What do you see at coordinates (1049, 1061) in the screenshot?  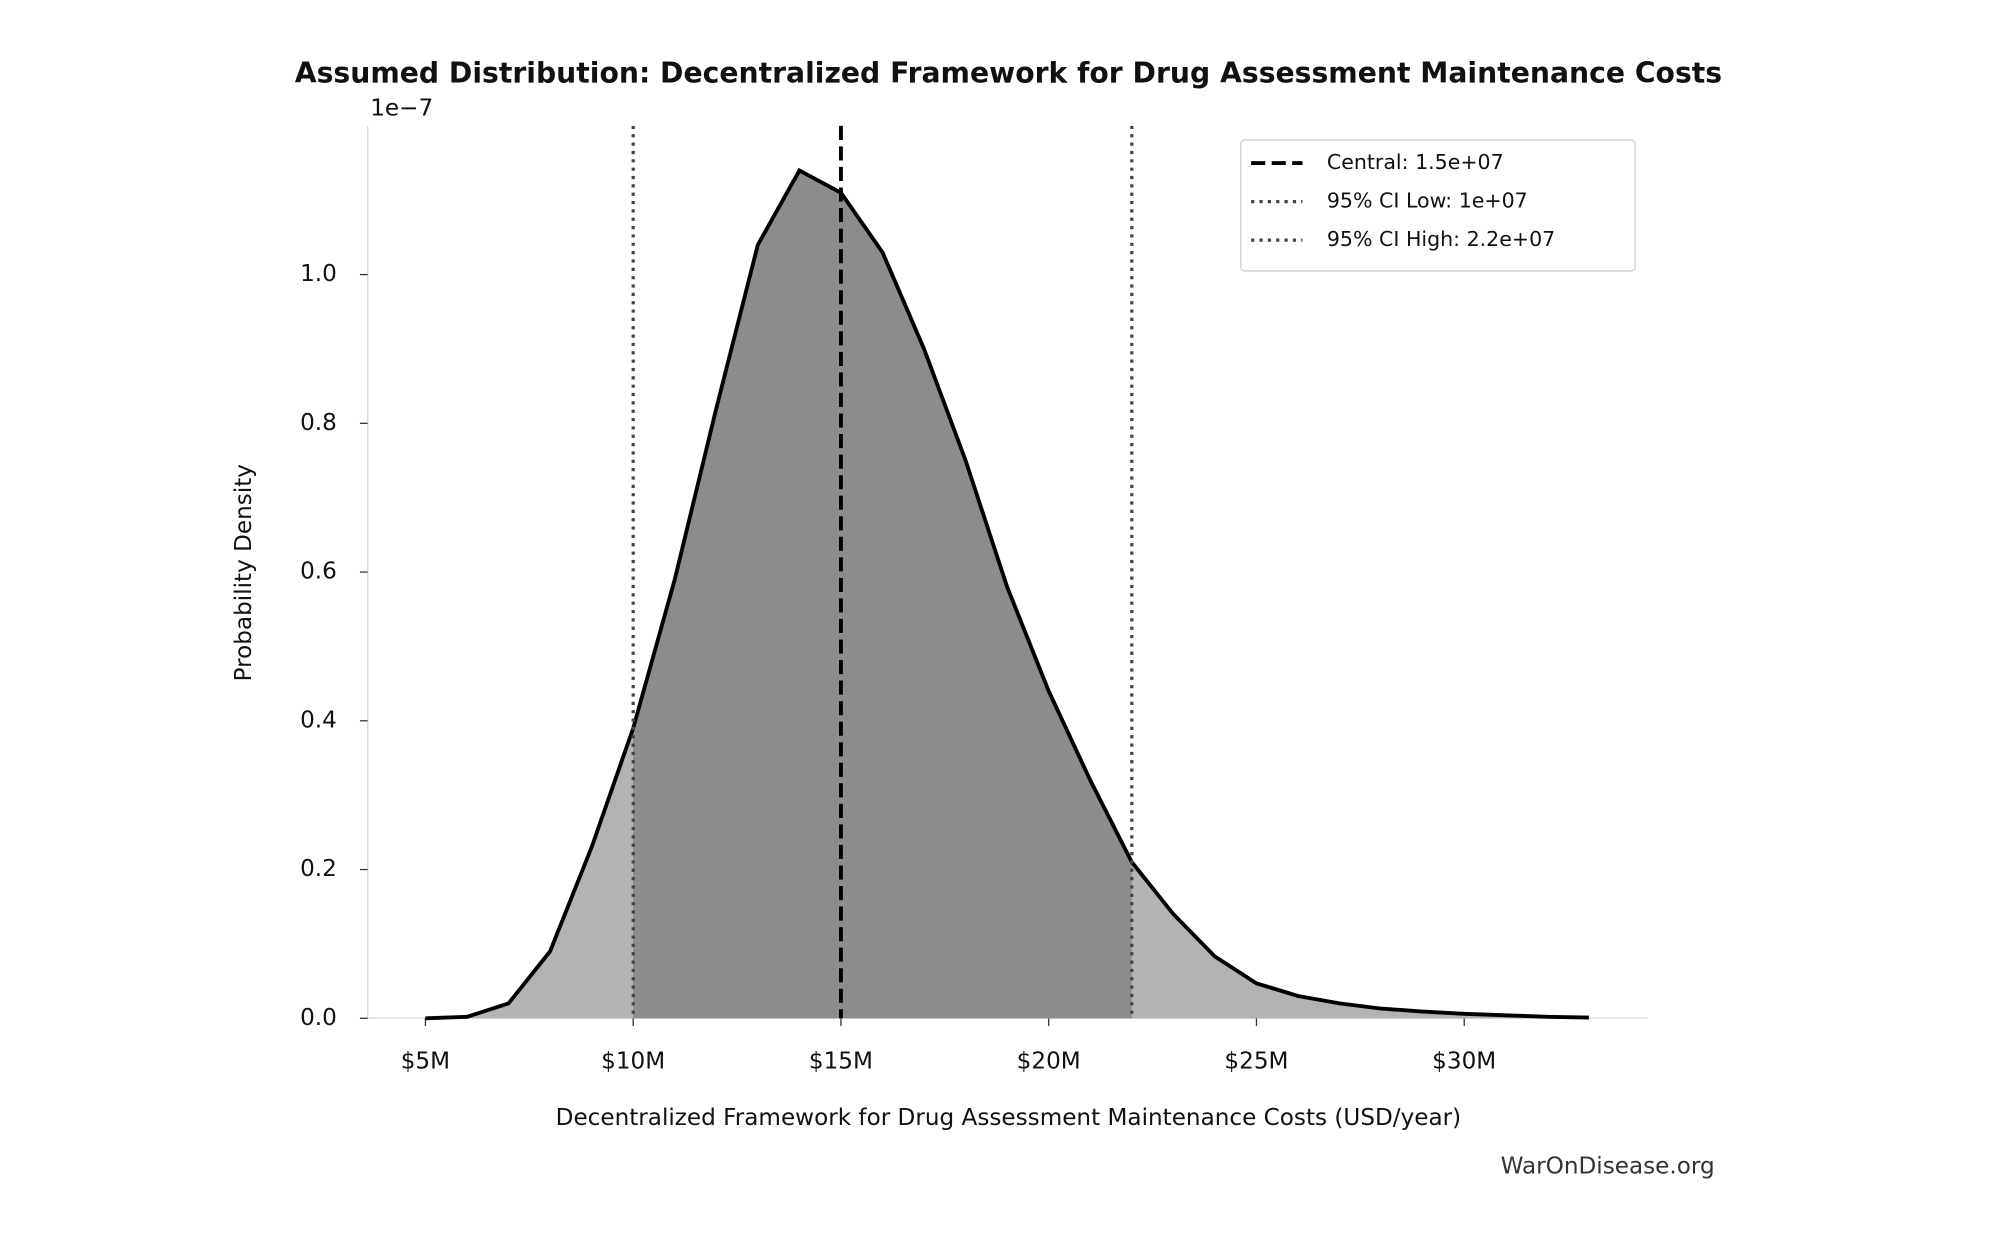 I see `x-tick-label: $20M` at bounding box center [1049, 1061].